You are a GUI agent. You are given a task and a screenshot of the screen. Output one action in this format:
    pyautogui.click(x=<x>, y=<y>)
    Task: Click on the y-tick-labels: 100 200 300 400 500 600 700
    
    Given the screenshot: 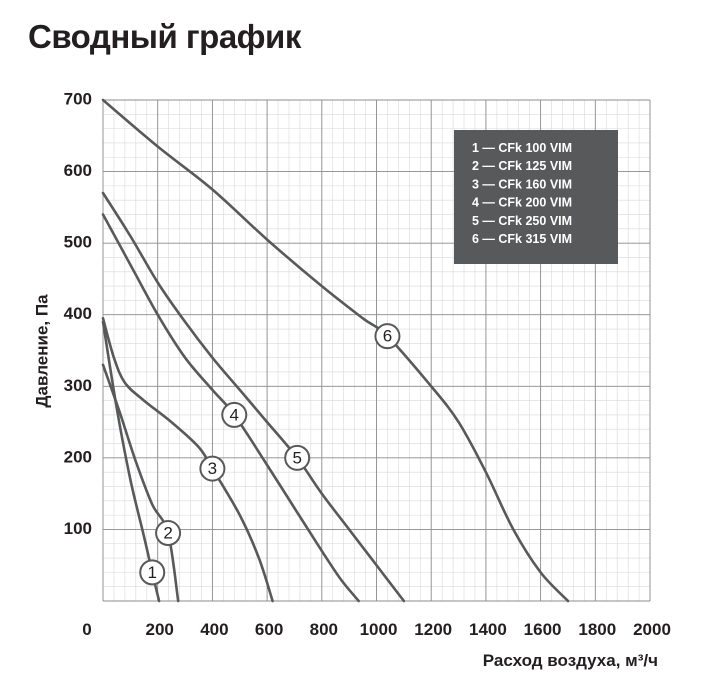 What is the action you would take?
    pyautogui.click(x=78, y=313)
    